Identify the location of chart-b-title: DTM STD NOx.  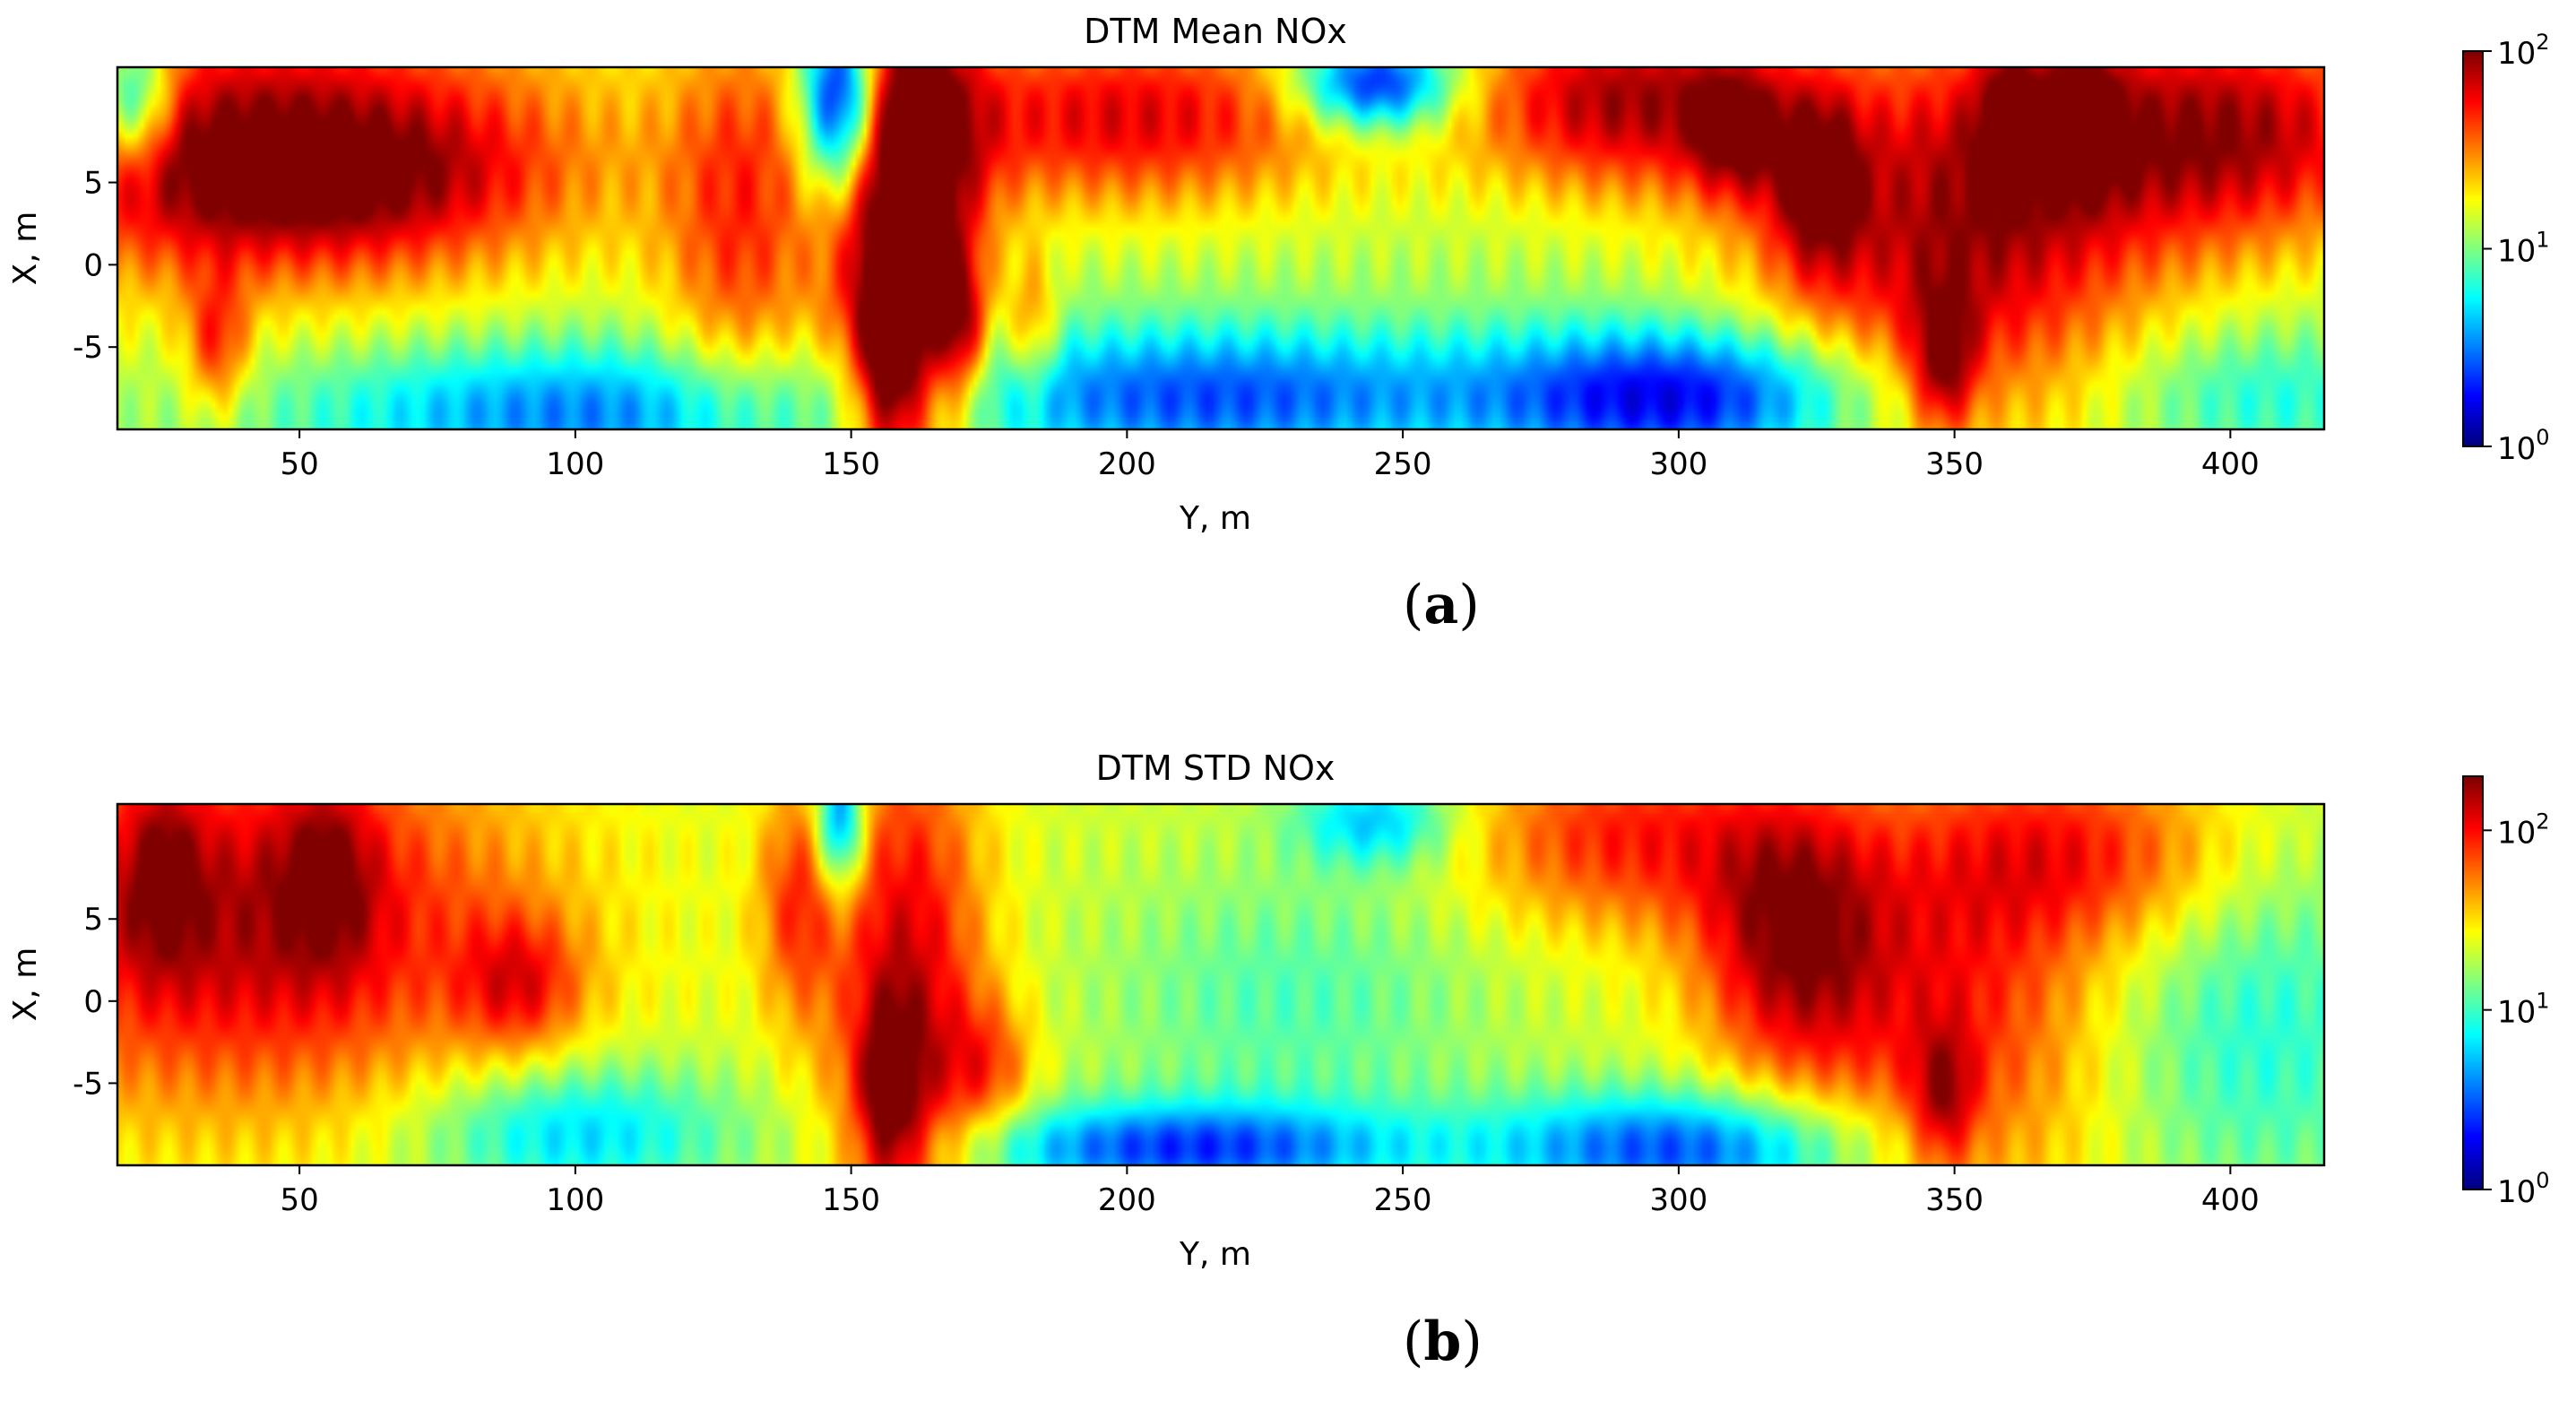
(1216, 768).